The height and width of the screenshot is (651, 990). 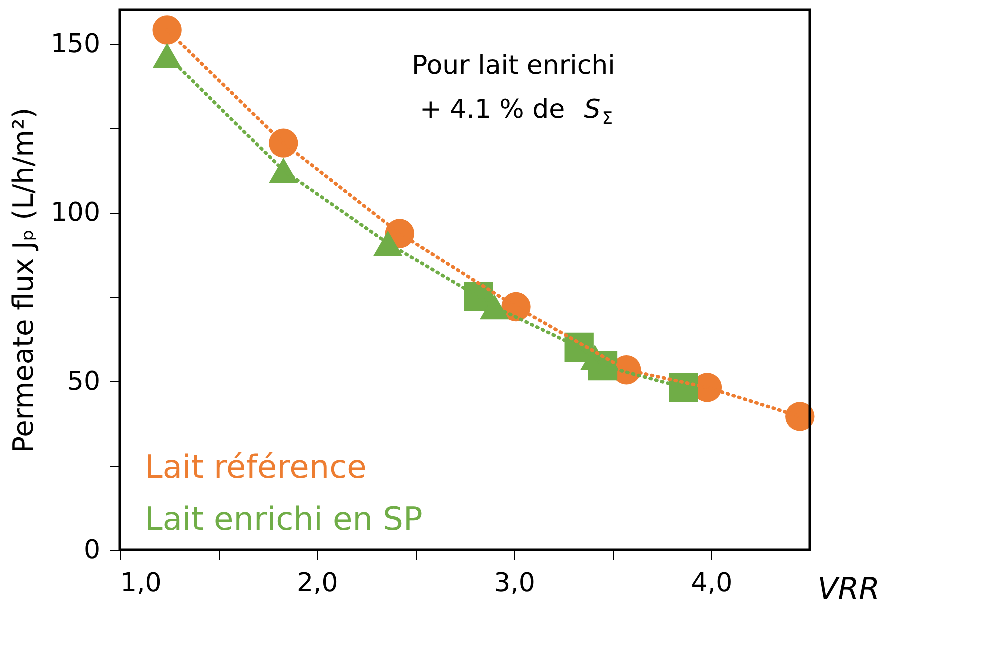 I want to click on y-tick-label: 150, so click(x=75, y=44).